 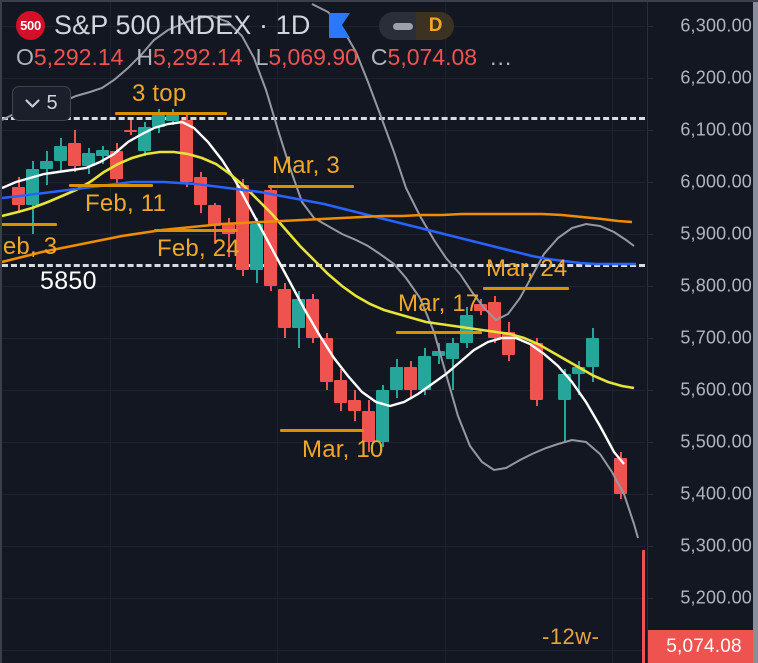 What do you see at coordinates (262, 57) in the screenshot?
I see `ohlc-low-key: L` at bounding box center [262, 57].